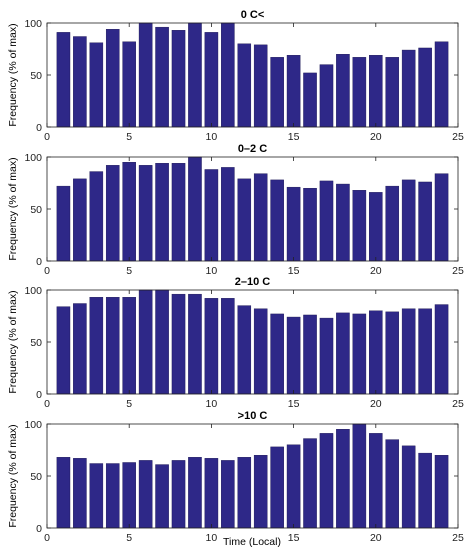 The image size is (472, 550). Describe the element at coordinates (252, 149) in the screenshot. I see `panel-title: 0–2 C` at that location.